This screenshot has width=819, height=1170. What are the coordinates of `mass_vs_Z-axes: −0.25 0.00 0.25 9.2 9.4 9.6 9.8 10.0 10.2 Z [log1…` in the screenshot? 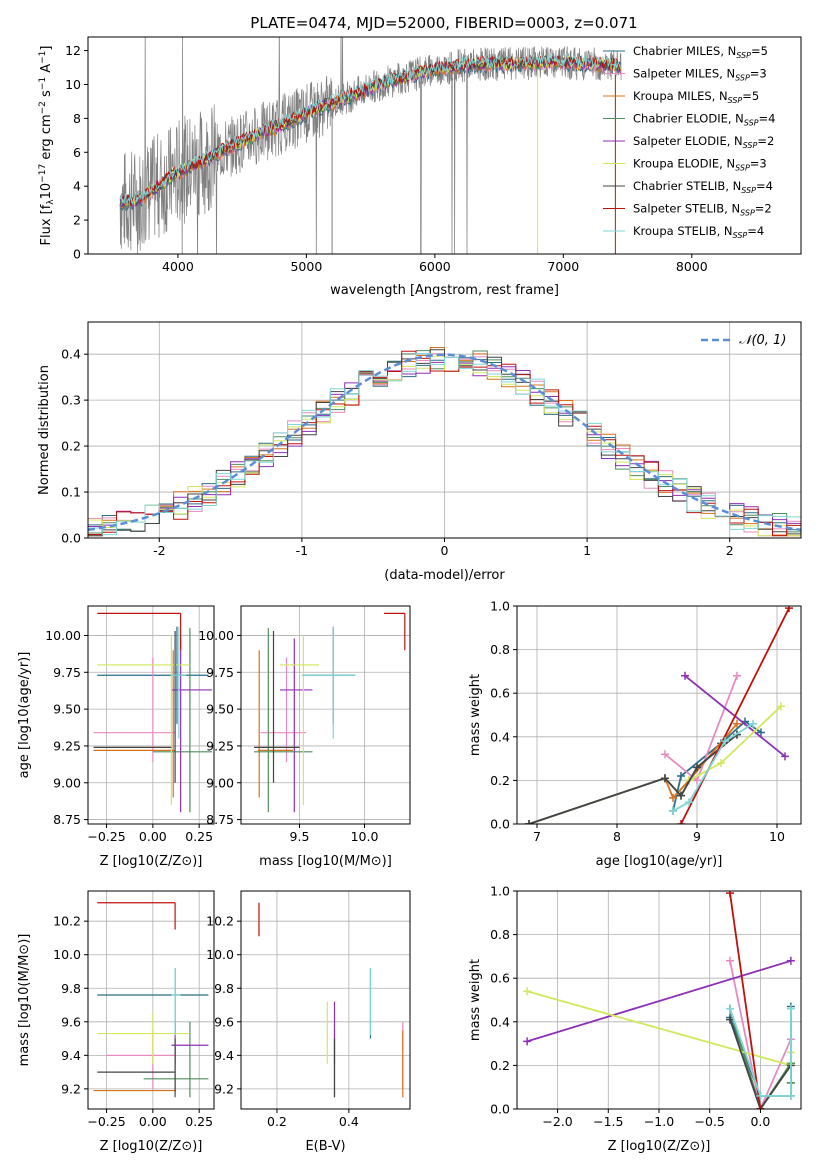 It's located at (116, 1022).